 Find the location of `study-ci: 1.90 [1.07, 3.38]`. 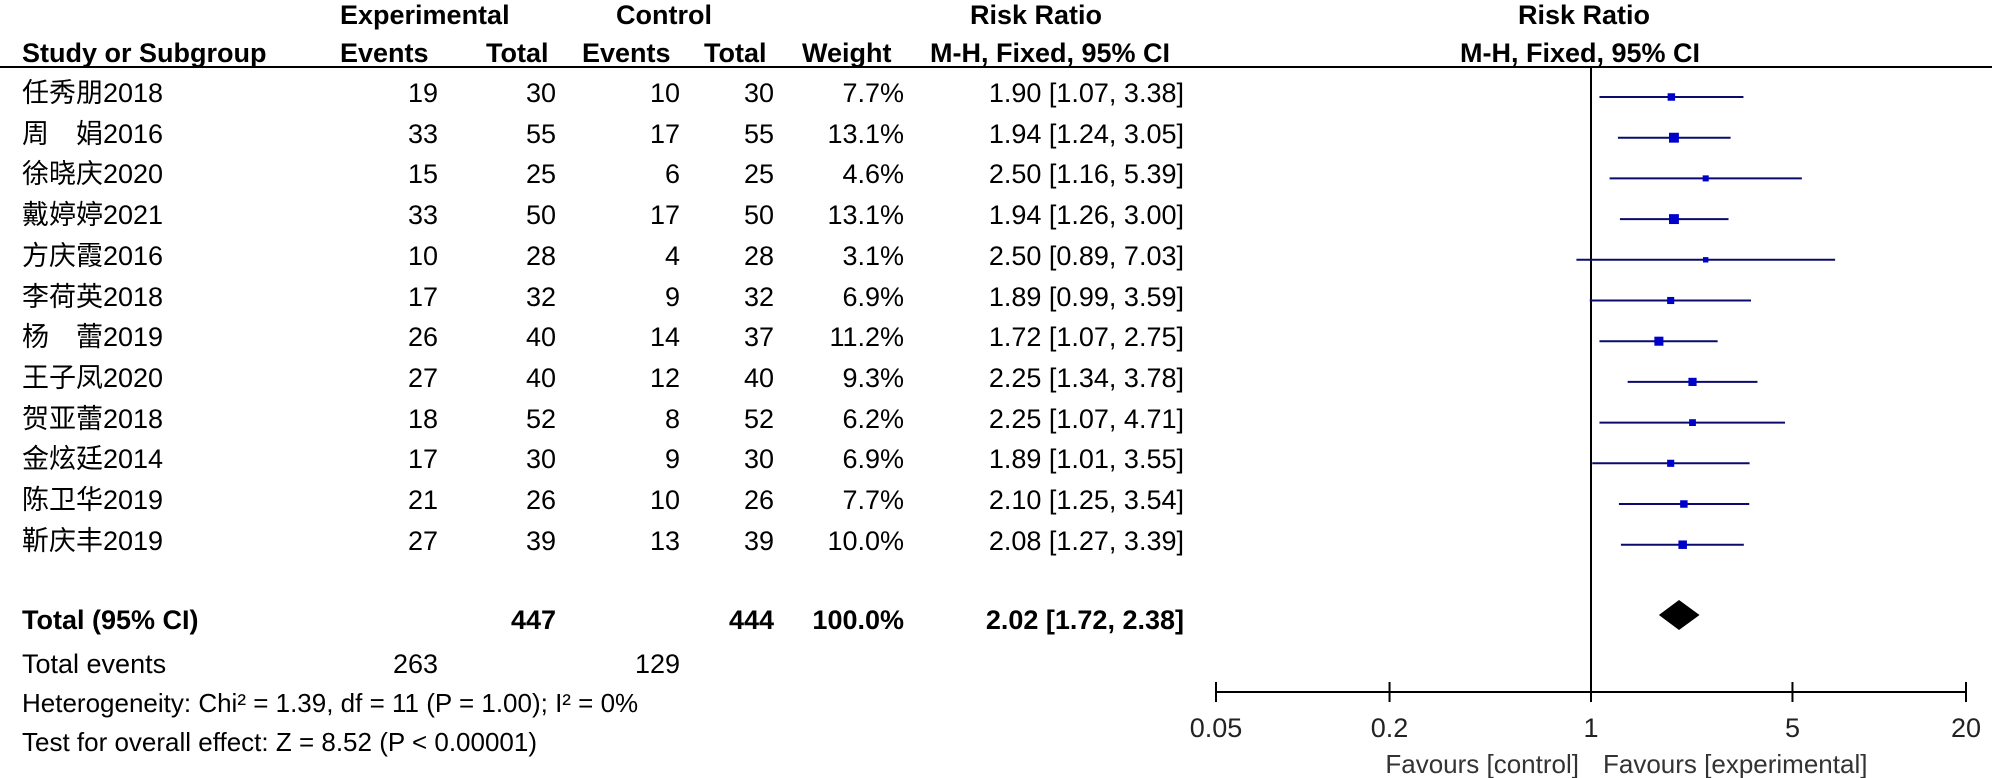

study-ci: 1.90 [1.07, 3.38] is located at coordinates (1086, 93).